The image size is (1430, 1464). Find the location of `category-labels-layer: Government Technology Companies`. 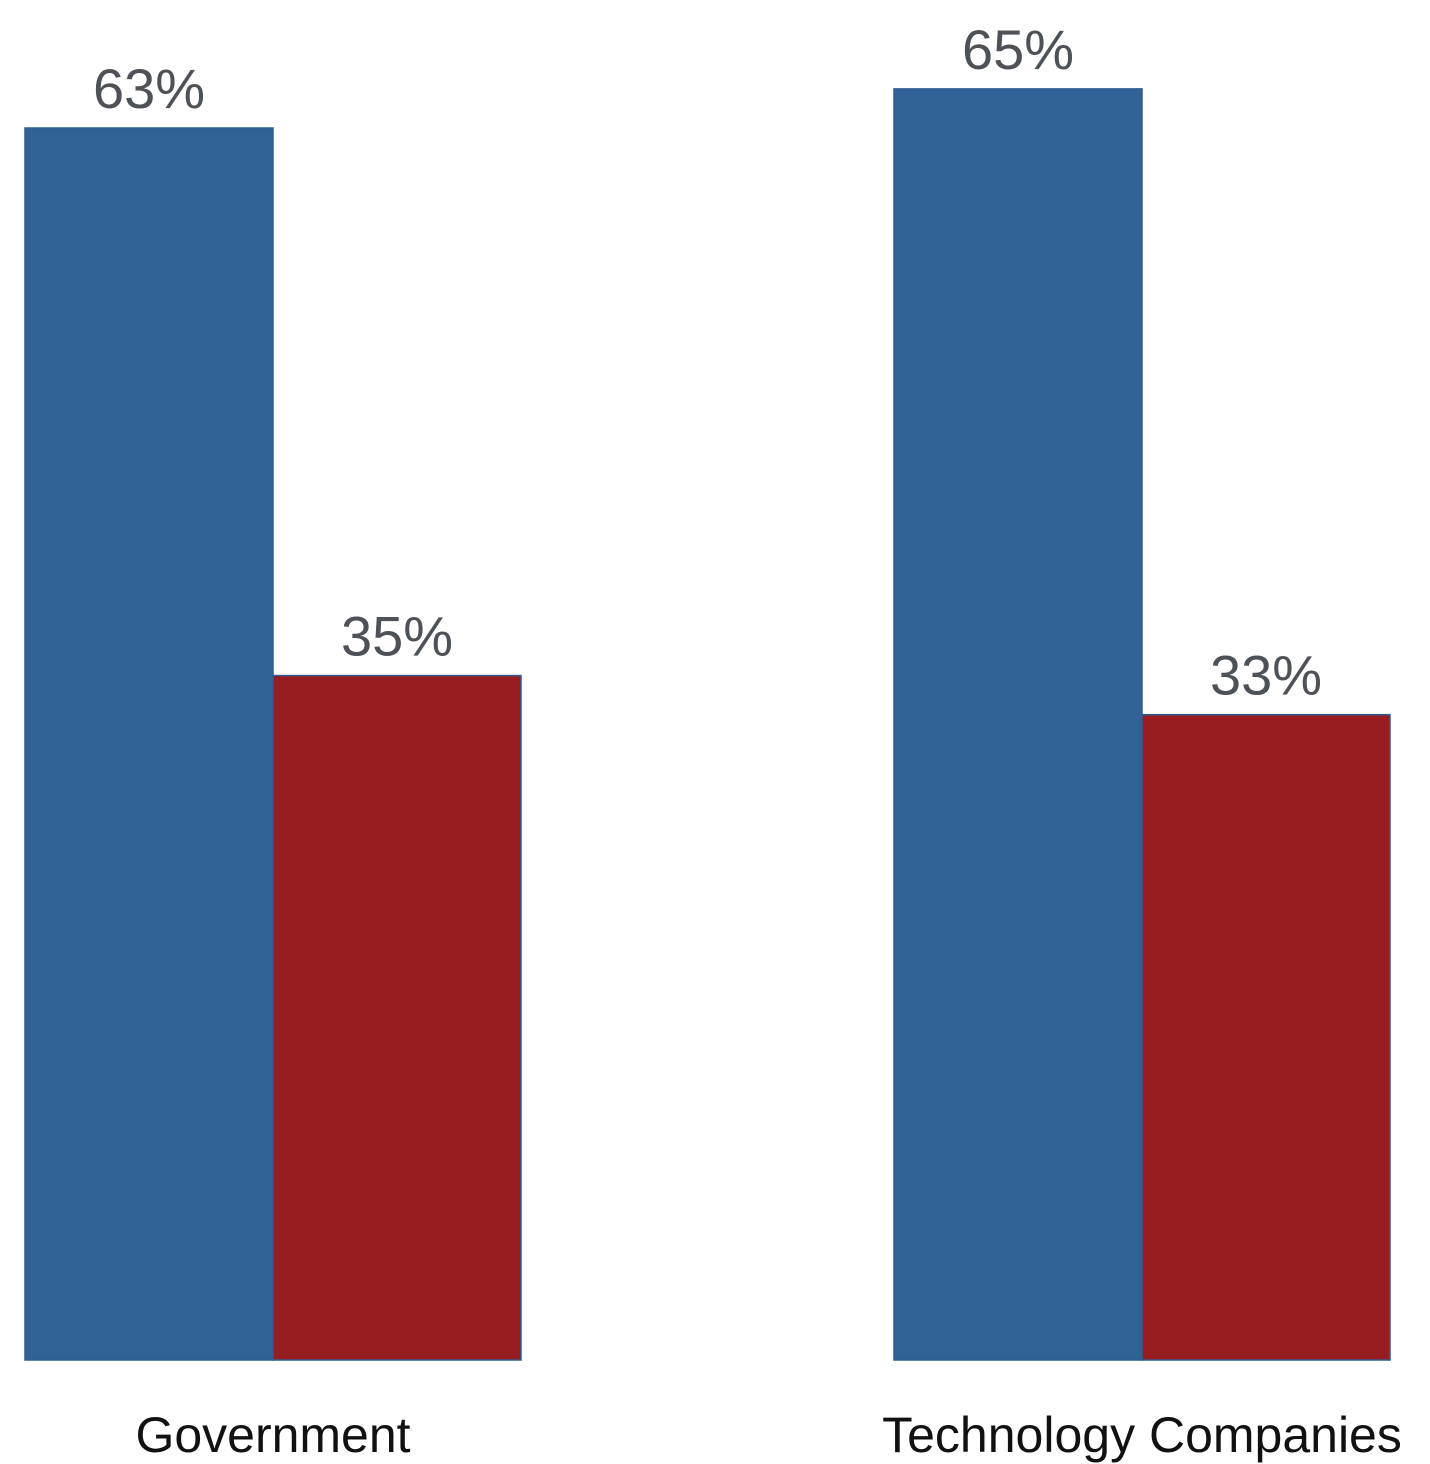

category-labels-layer: Government Technology Companies is located at coordinates (768, 1435).